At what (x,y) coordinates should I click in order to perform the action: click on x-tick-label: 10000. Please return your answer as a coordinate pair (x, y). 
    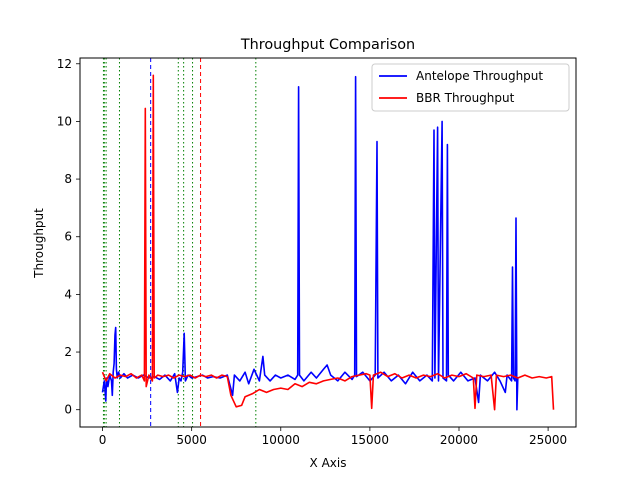
    Looking at the image, I should click on (281, 440).